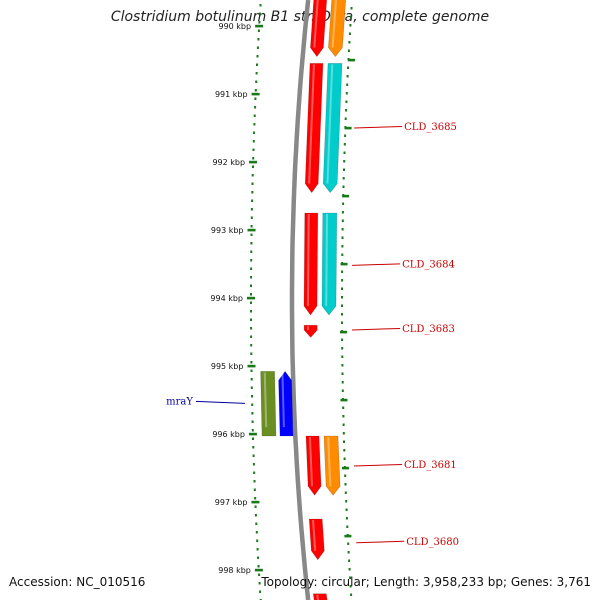 The height and width of the screenshot is (600, 600). Describe the element at coordinates (430, 127) in the screenshot. I see `gene-label: CLD_3685` at that location.